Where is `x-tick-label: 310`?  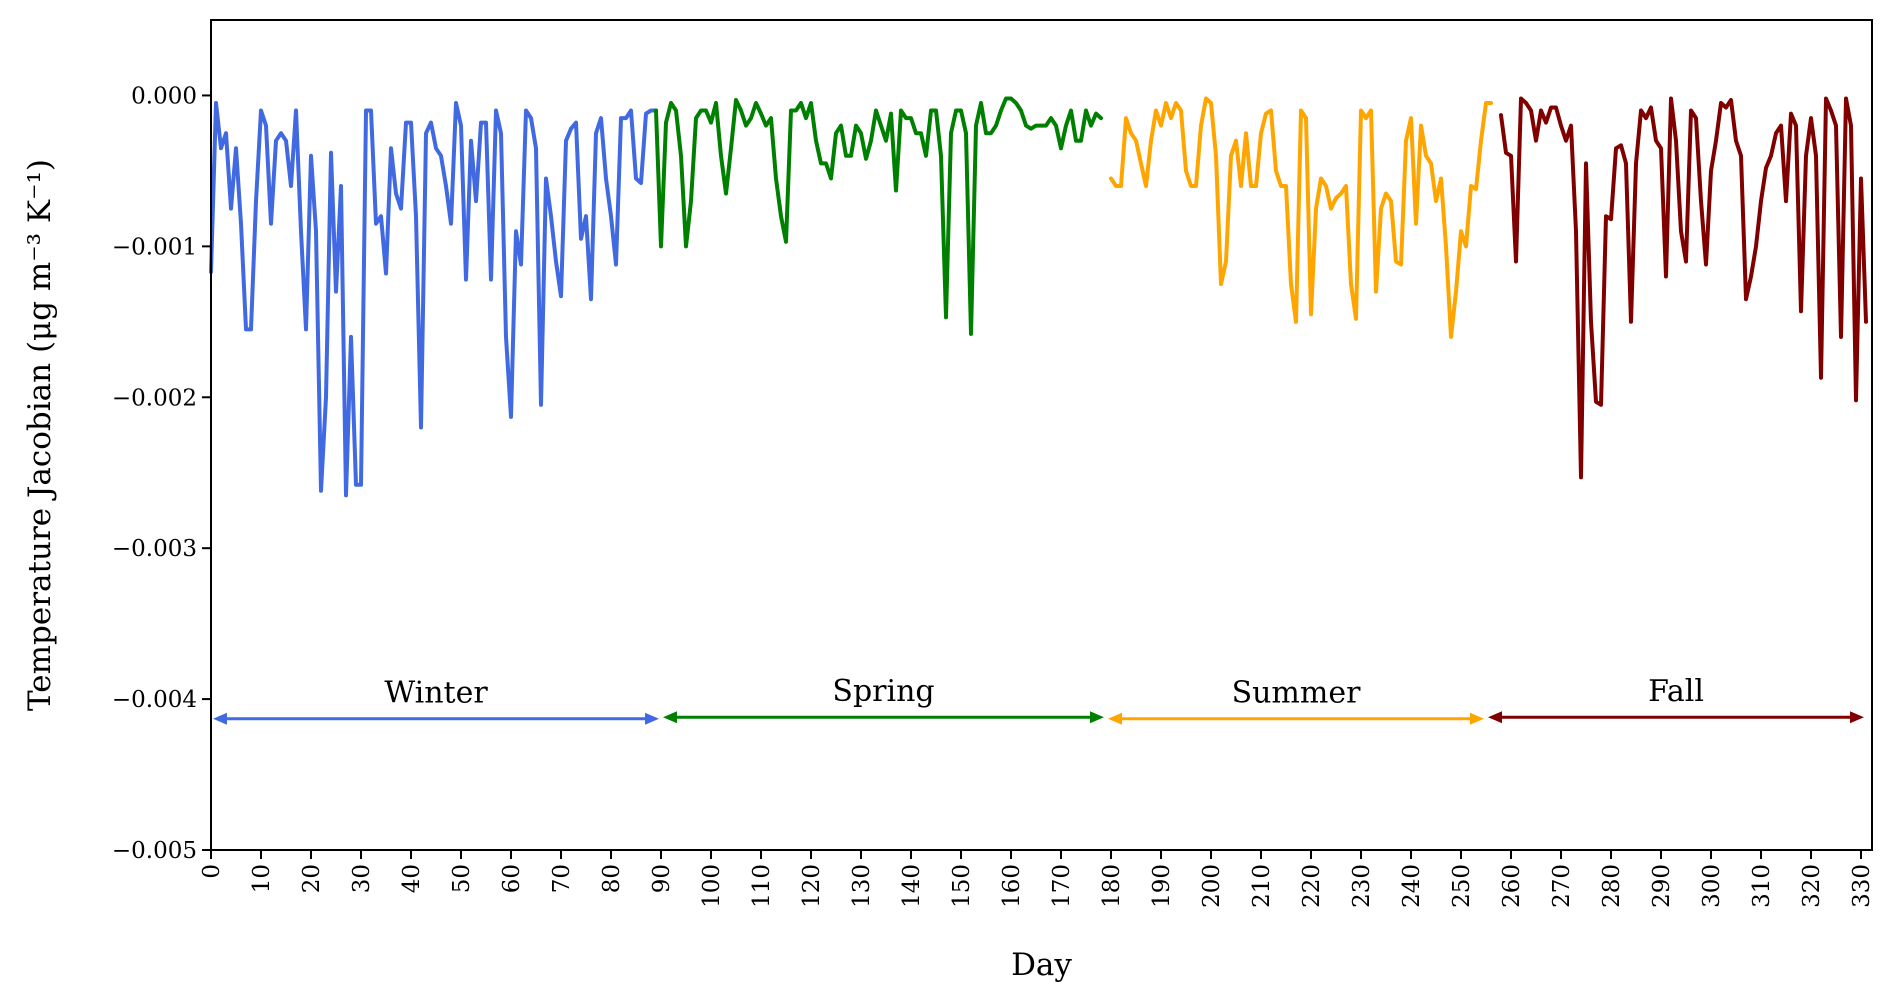
x-tick-label: 310 is located at coordinates (1762, 886).